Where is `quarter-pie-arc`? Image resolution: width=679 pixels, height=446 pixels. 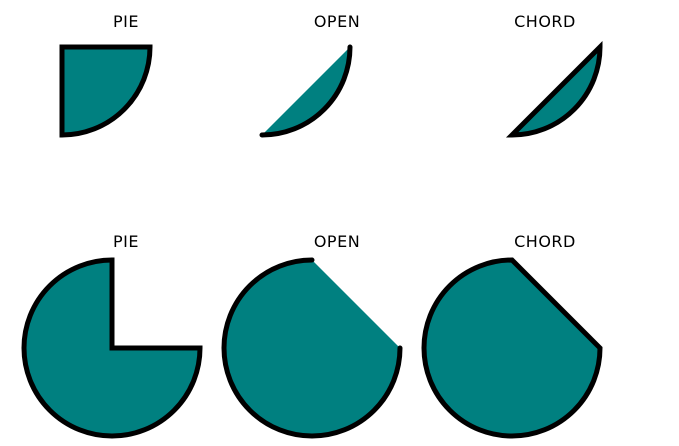 quarter-pie-arc is located at coordinates (106, 91).